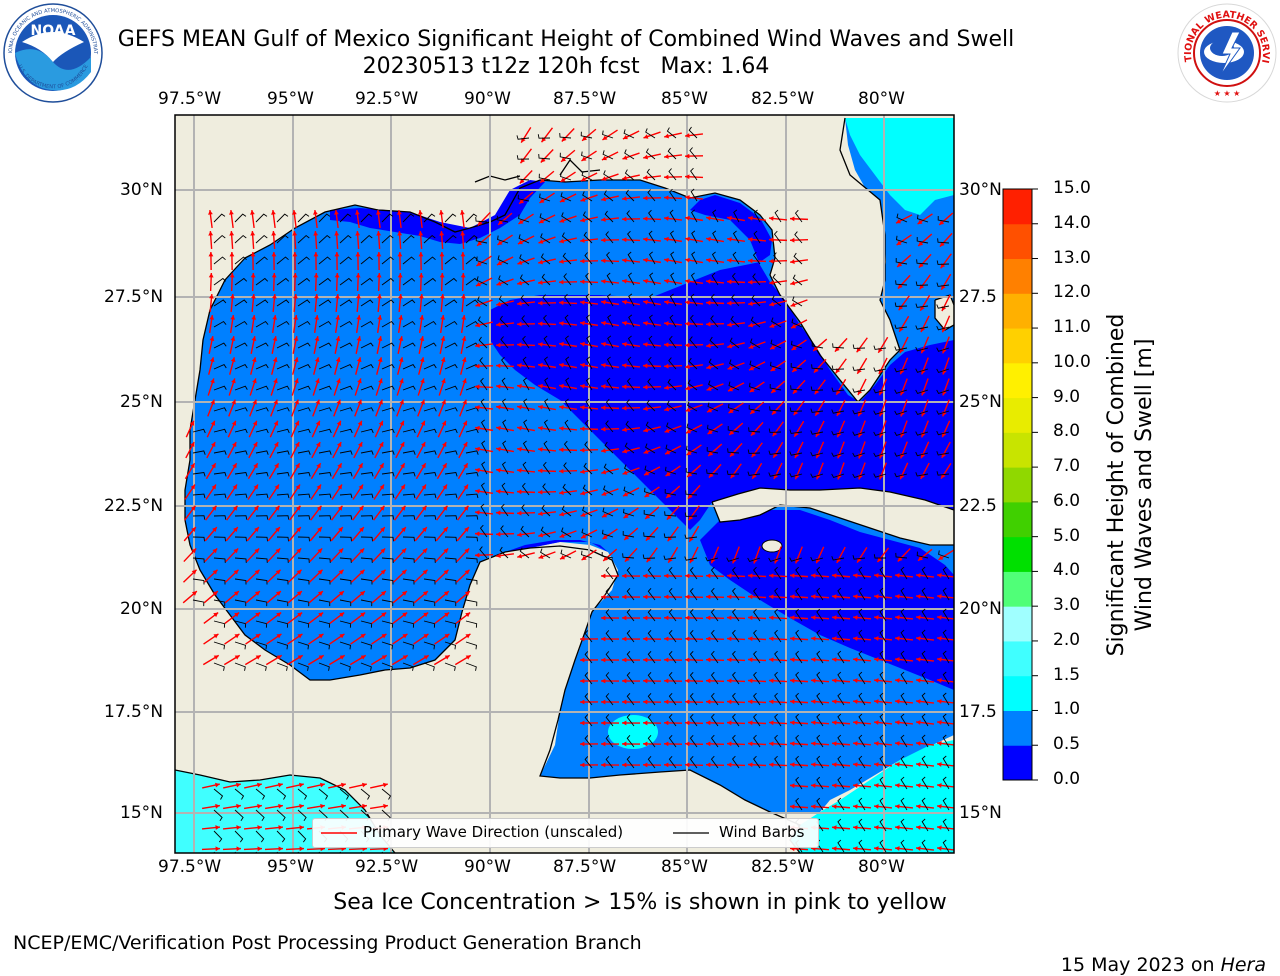 The width and height of the screenshot is (1280, 976). What do you see at coordinates (339, 833) in the screenshot?
I see `wave-arrow-legend-icon` at bounding box center [339, 833].